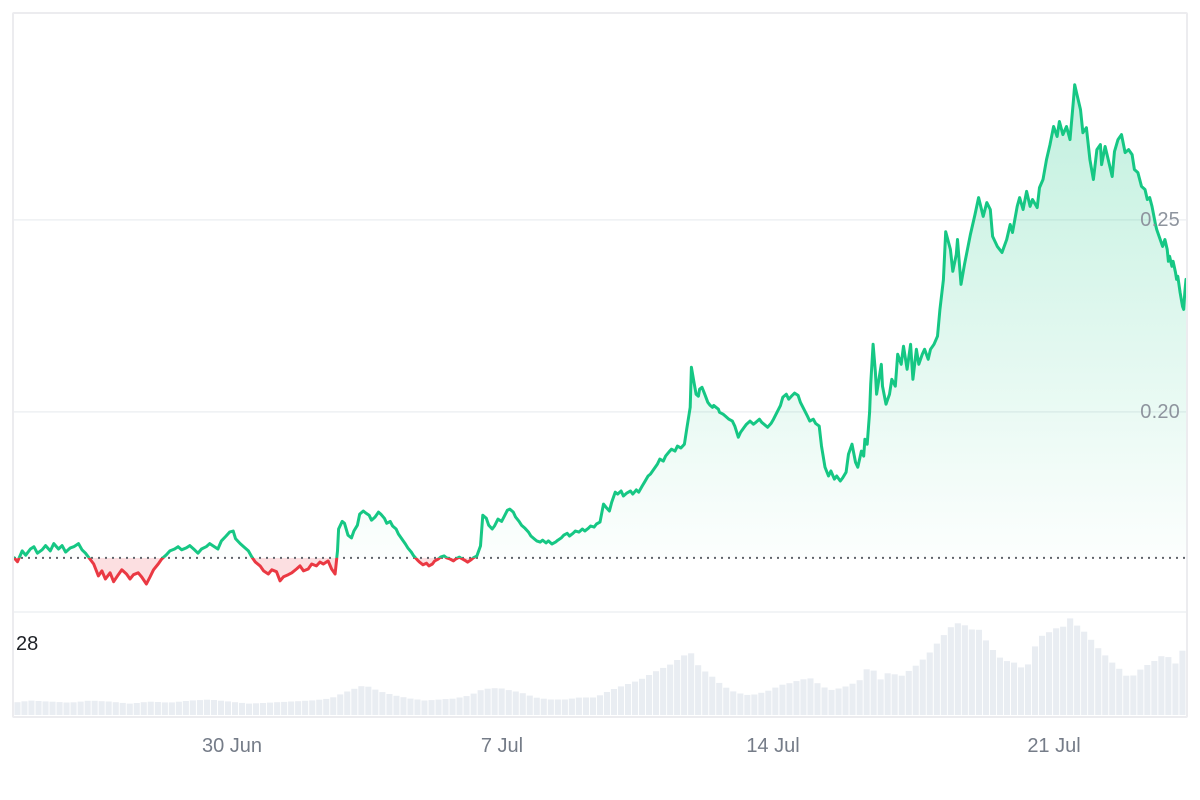 This screenshot has width=1200, height=800. Describe the element at coordinates (1054, 746) in the screenshot. I see `x-axis-tick-label-3: 21 Jul` at that location.